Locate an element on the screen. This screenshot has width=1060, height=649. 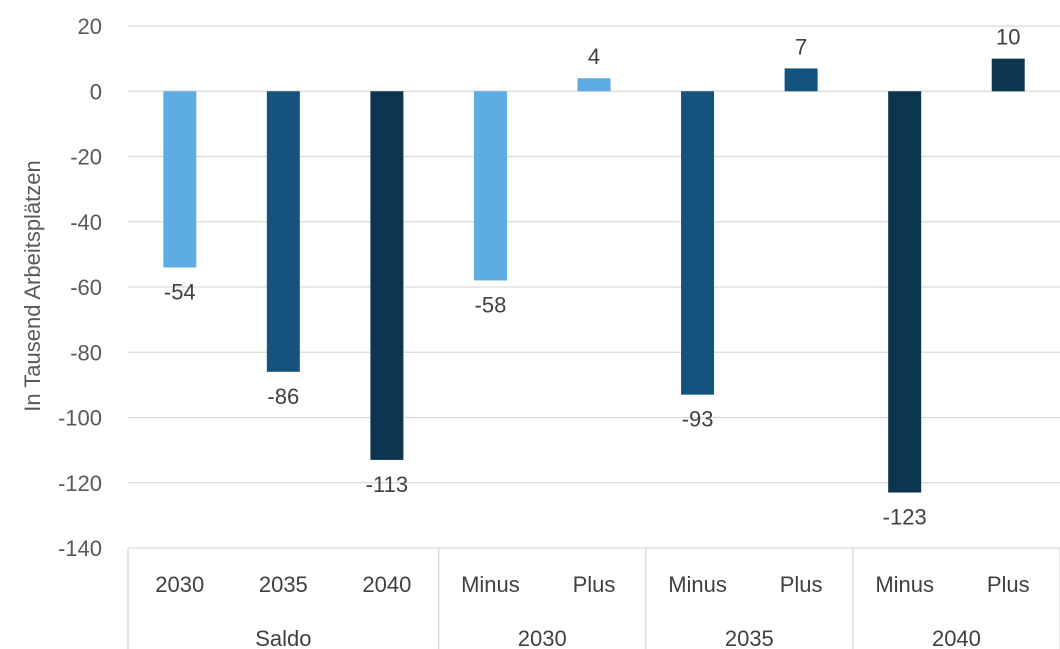
y-tick-label: 20 is located at coordinates (90, 26).